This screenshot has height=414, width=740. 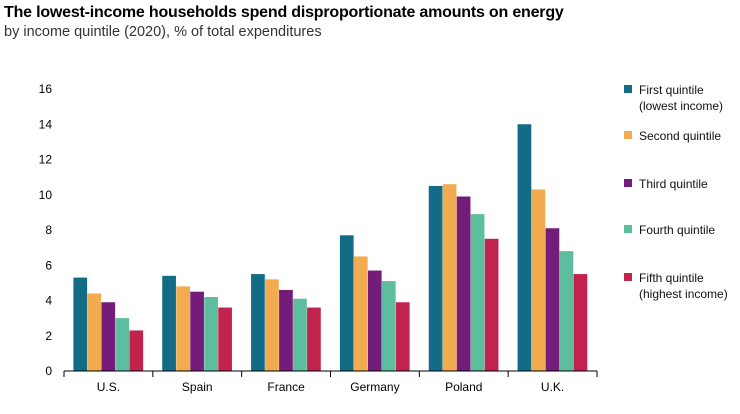 I want to click on y-tick-label: 6, so click(x=48, y=265).